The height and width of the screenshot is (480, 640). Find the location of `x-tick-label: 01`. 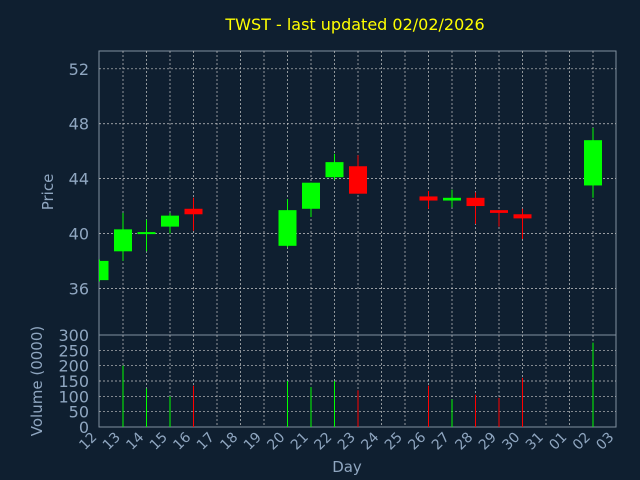

x-tick-label: 01 is located at coordinates (558, 442).